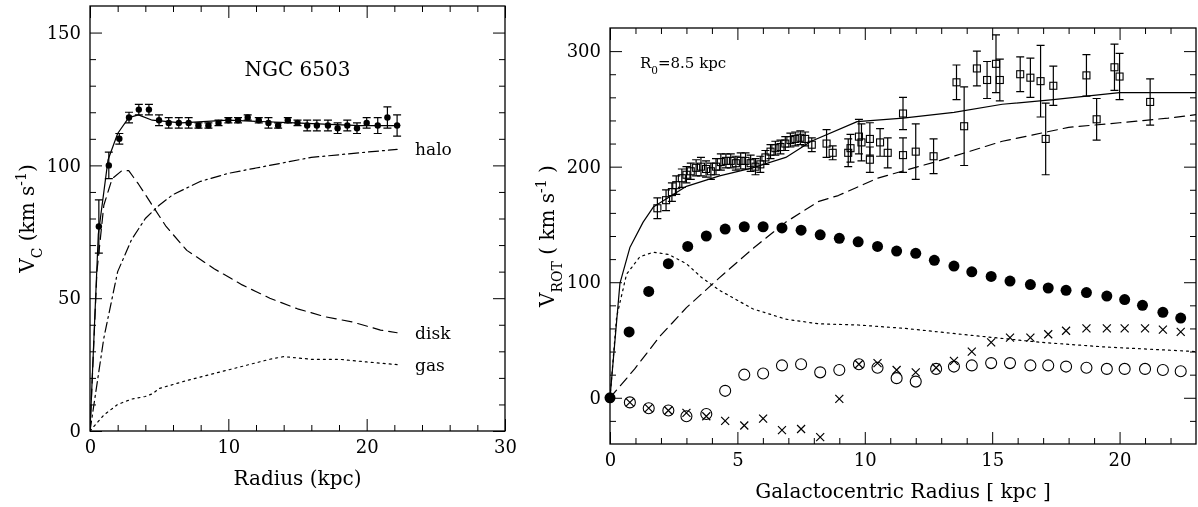 Image resolution: width=1198 pixels, height=507 pixels. I want to click on series-label: disk, so click(433, 332).